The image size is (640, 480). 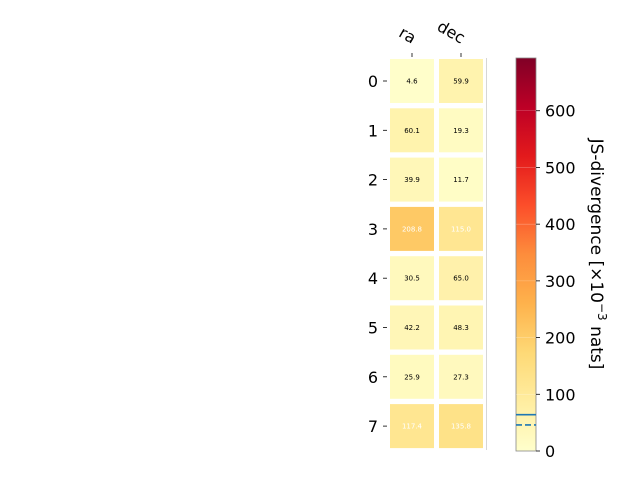 I want to click on row-labels: 0 1 2 3 4 5 6 7, so click(x=377, y=254).